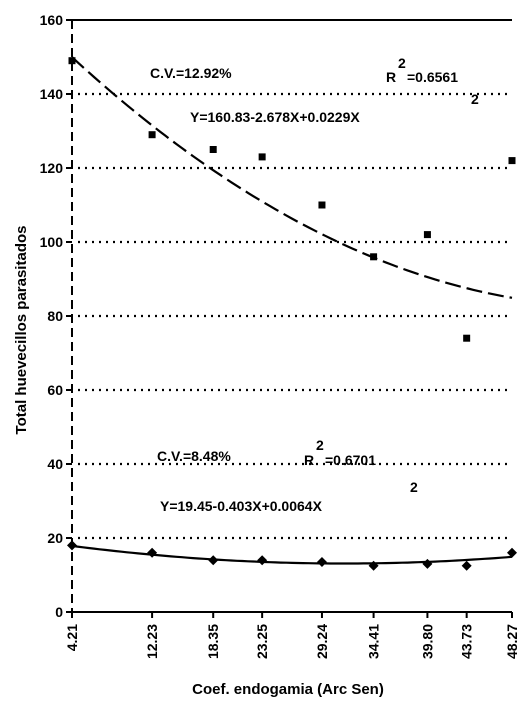  What do you see at coordinates (213, 641) in the screenshot?
I see `x-tick-label-2: 18.35` at bounding box center [213, 641].